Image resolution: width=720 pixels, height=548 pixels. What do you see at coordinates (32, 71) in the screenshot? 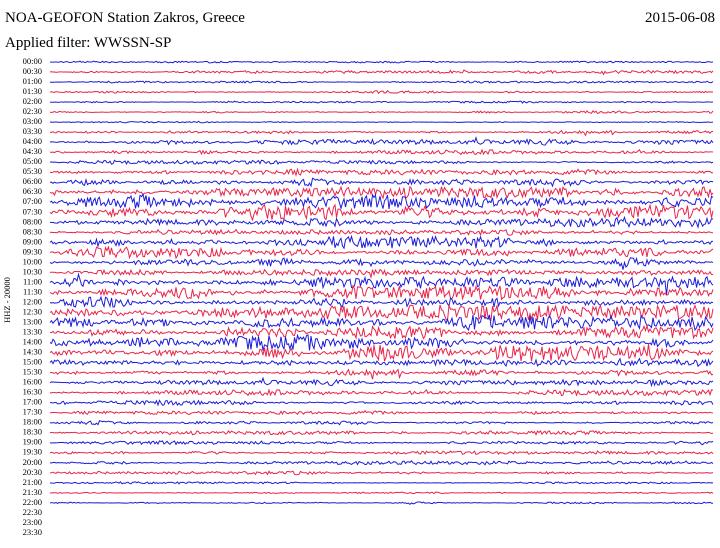
I see `row-time-label: 00:30` at bounding box center [32, 71].